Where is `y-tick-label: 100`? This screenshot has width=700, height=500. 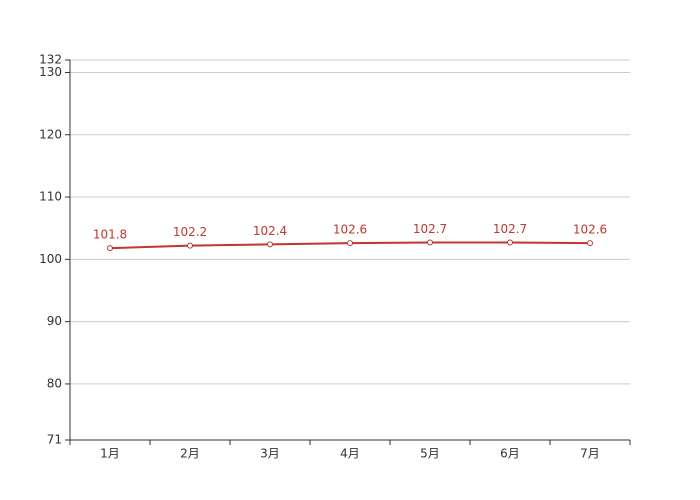 y-tick-label: 100 is located at coordinates (50, 259).